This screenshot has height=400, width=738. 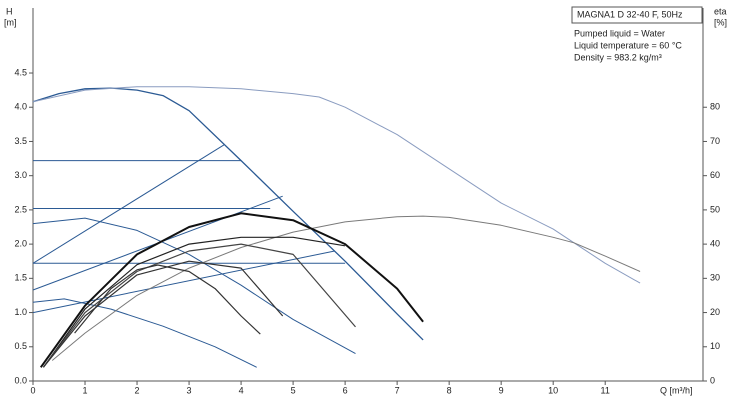 I want to click on y2-tick-label: 80, so click(x=715, y=107).